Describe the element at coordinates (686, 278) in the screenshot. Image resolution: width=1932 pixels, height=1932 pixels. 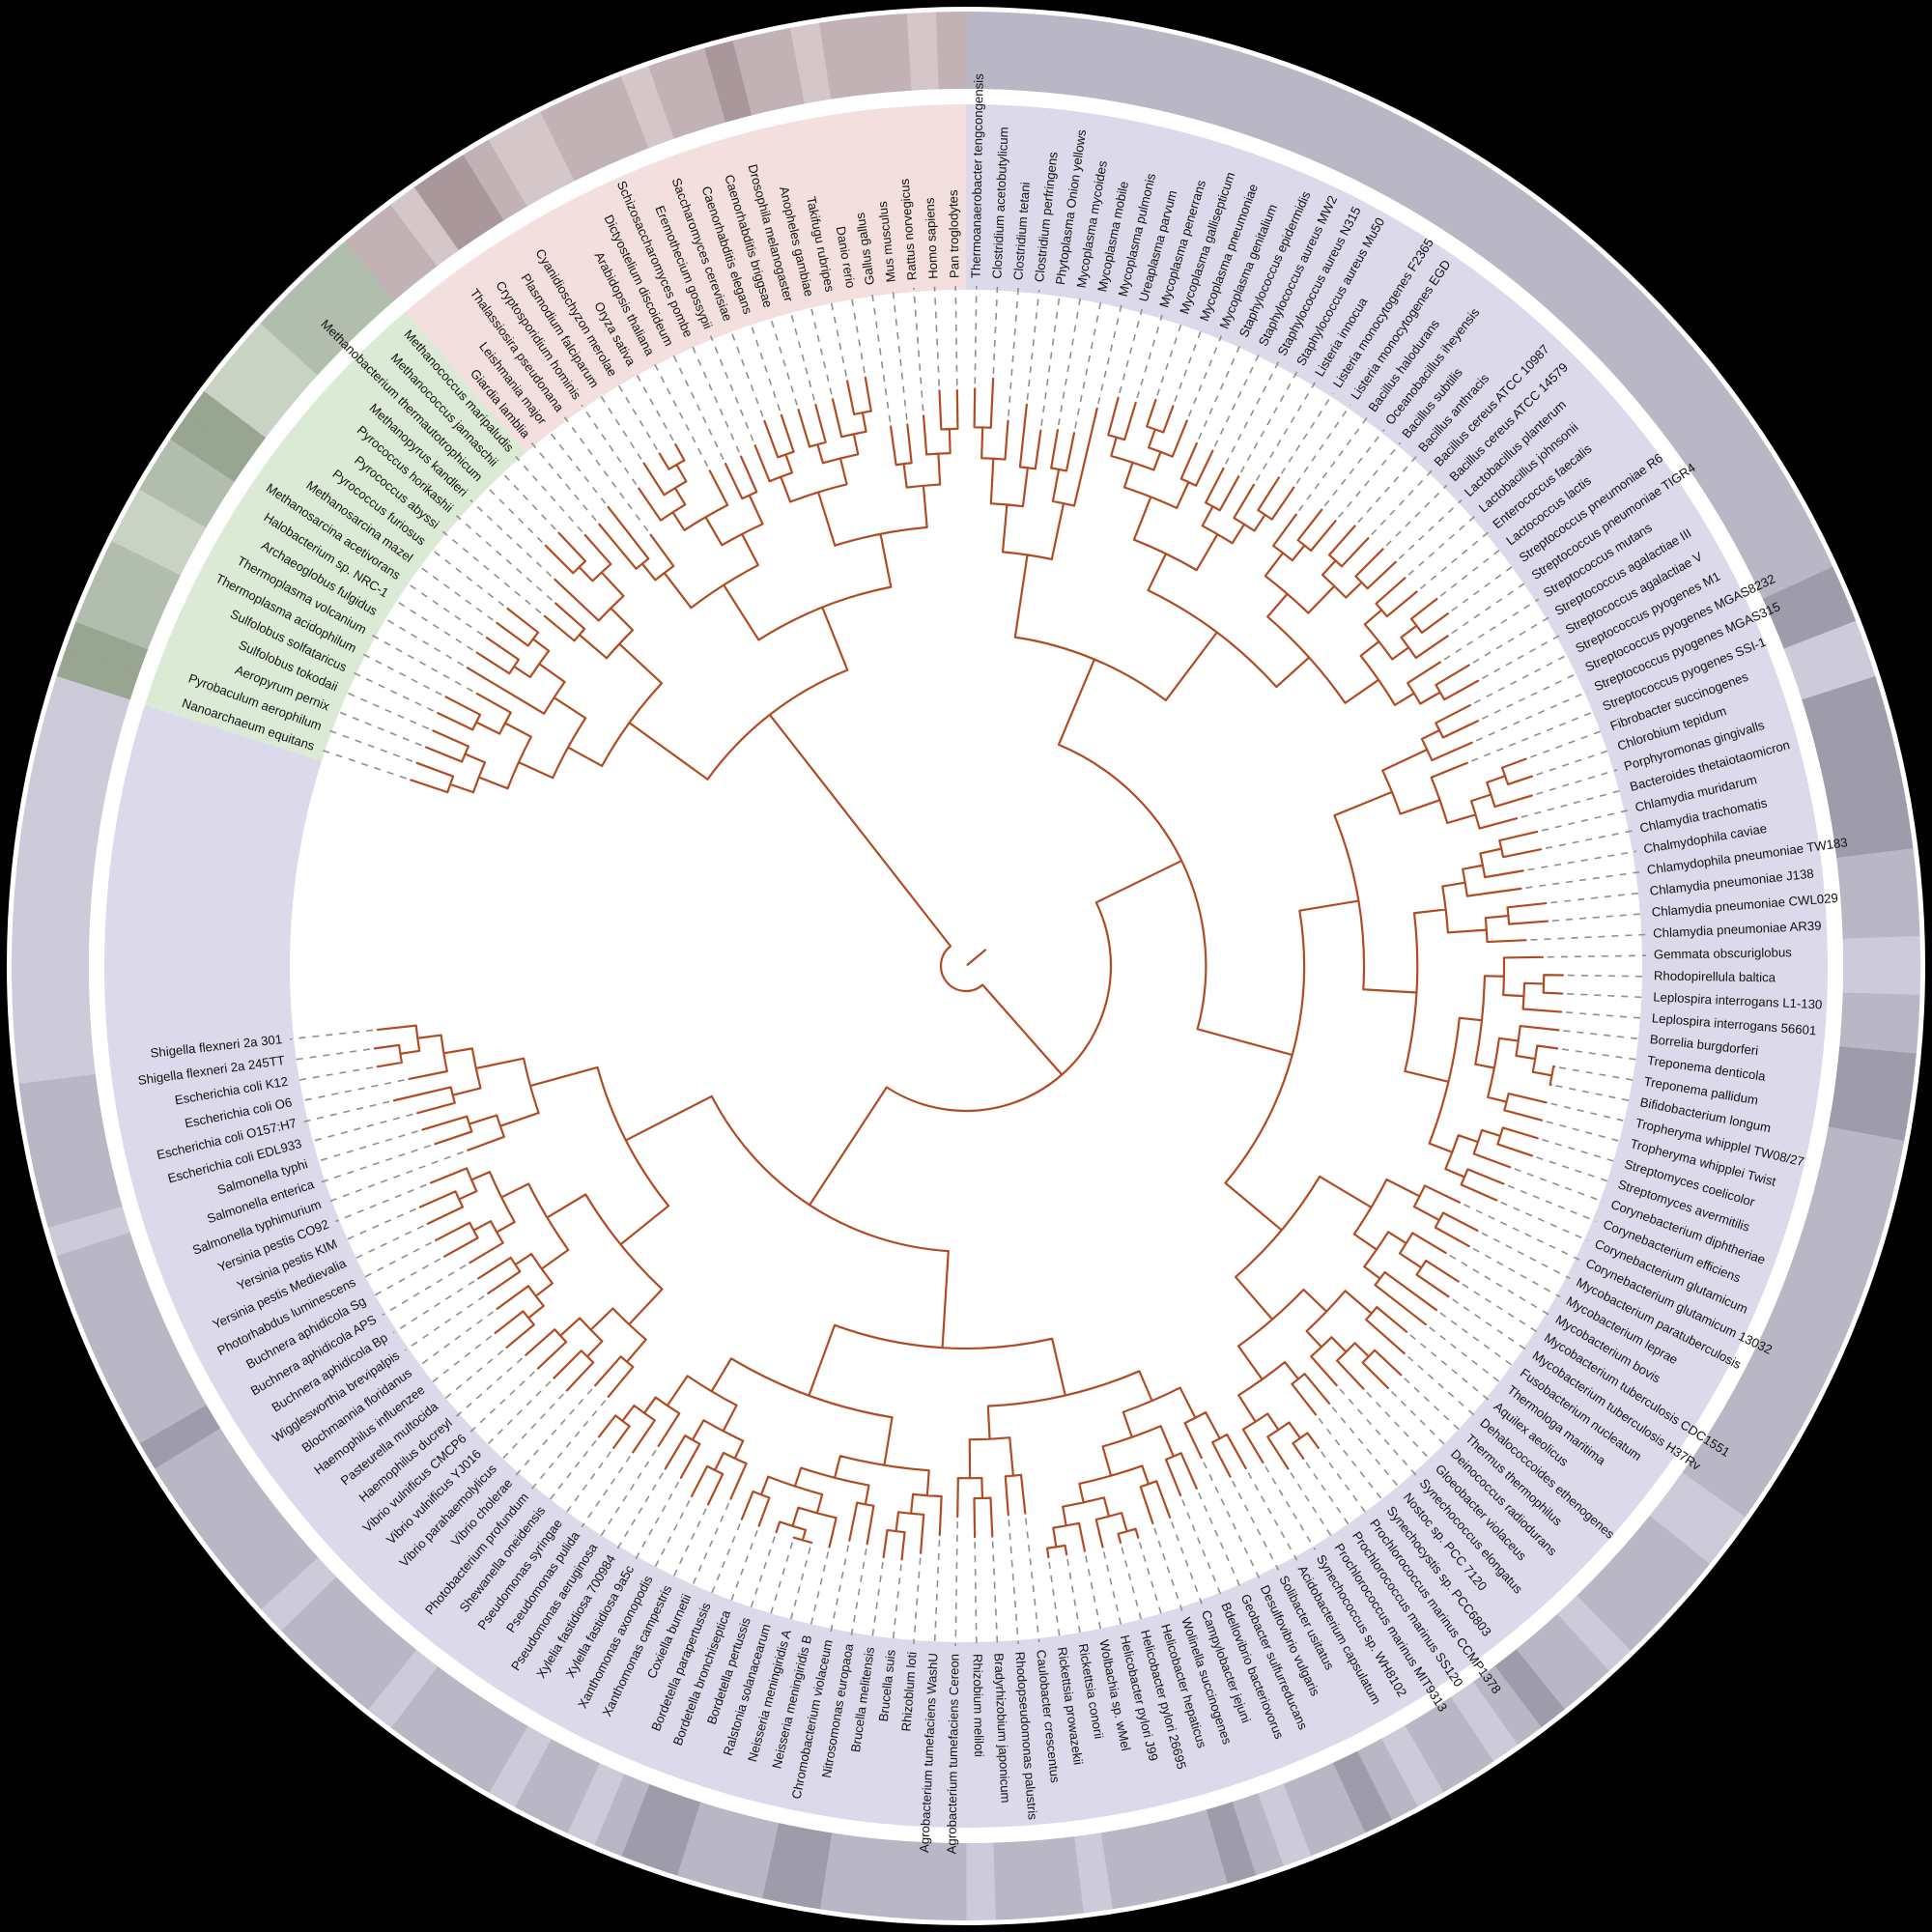
I see `sector-eukaryota` at that location.